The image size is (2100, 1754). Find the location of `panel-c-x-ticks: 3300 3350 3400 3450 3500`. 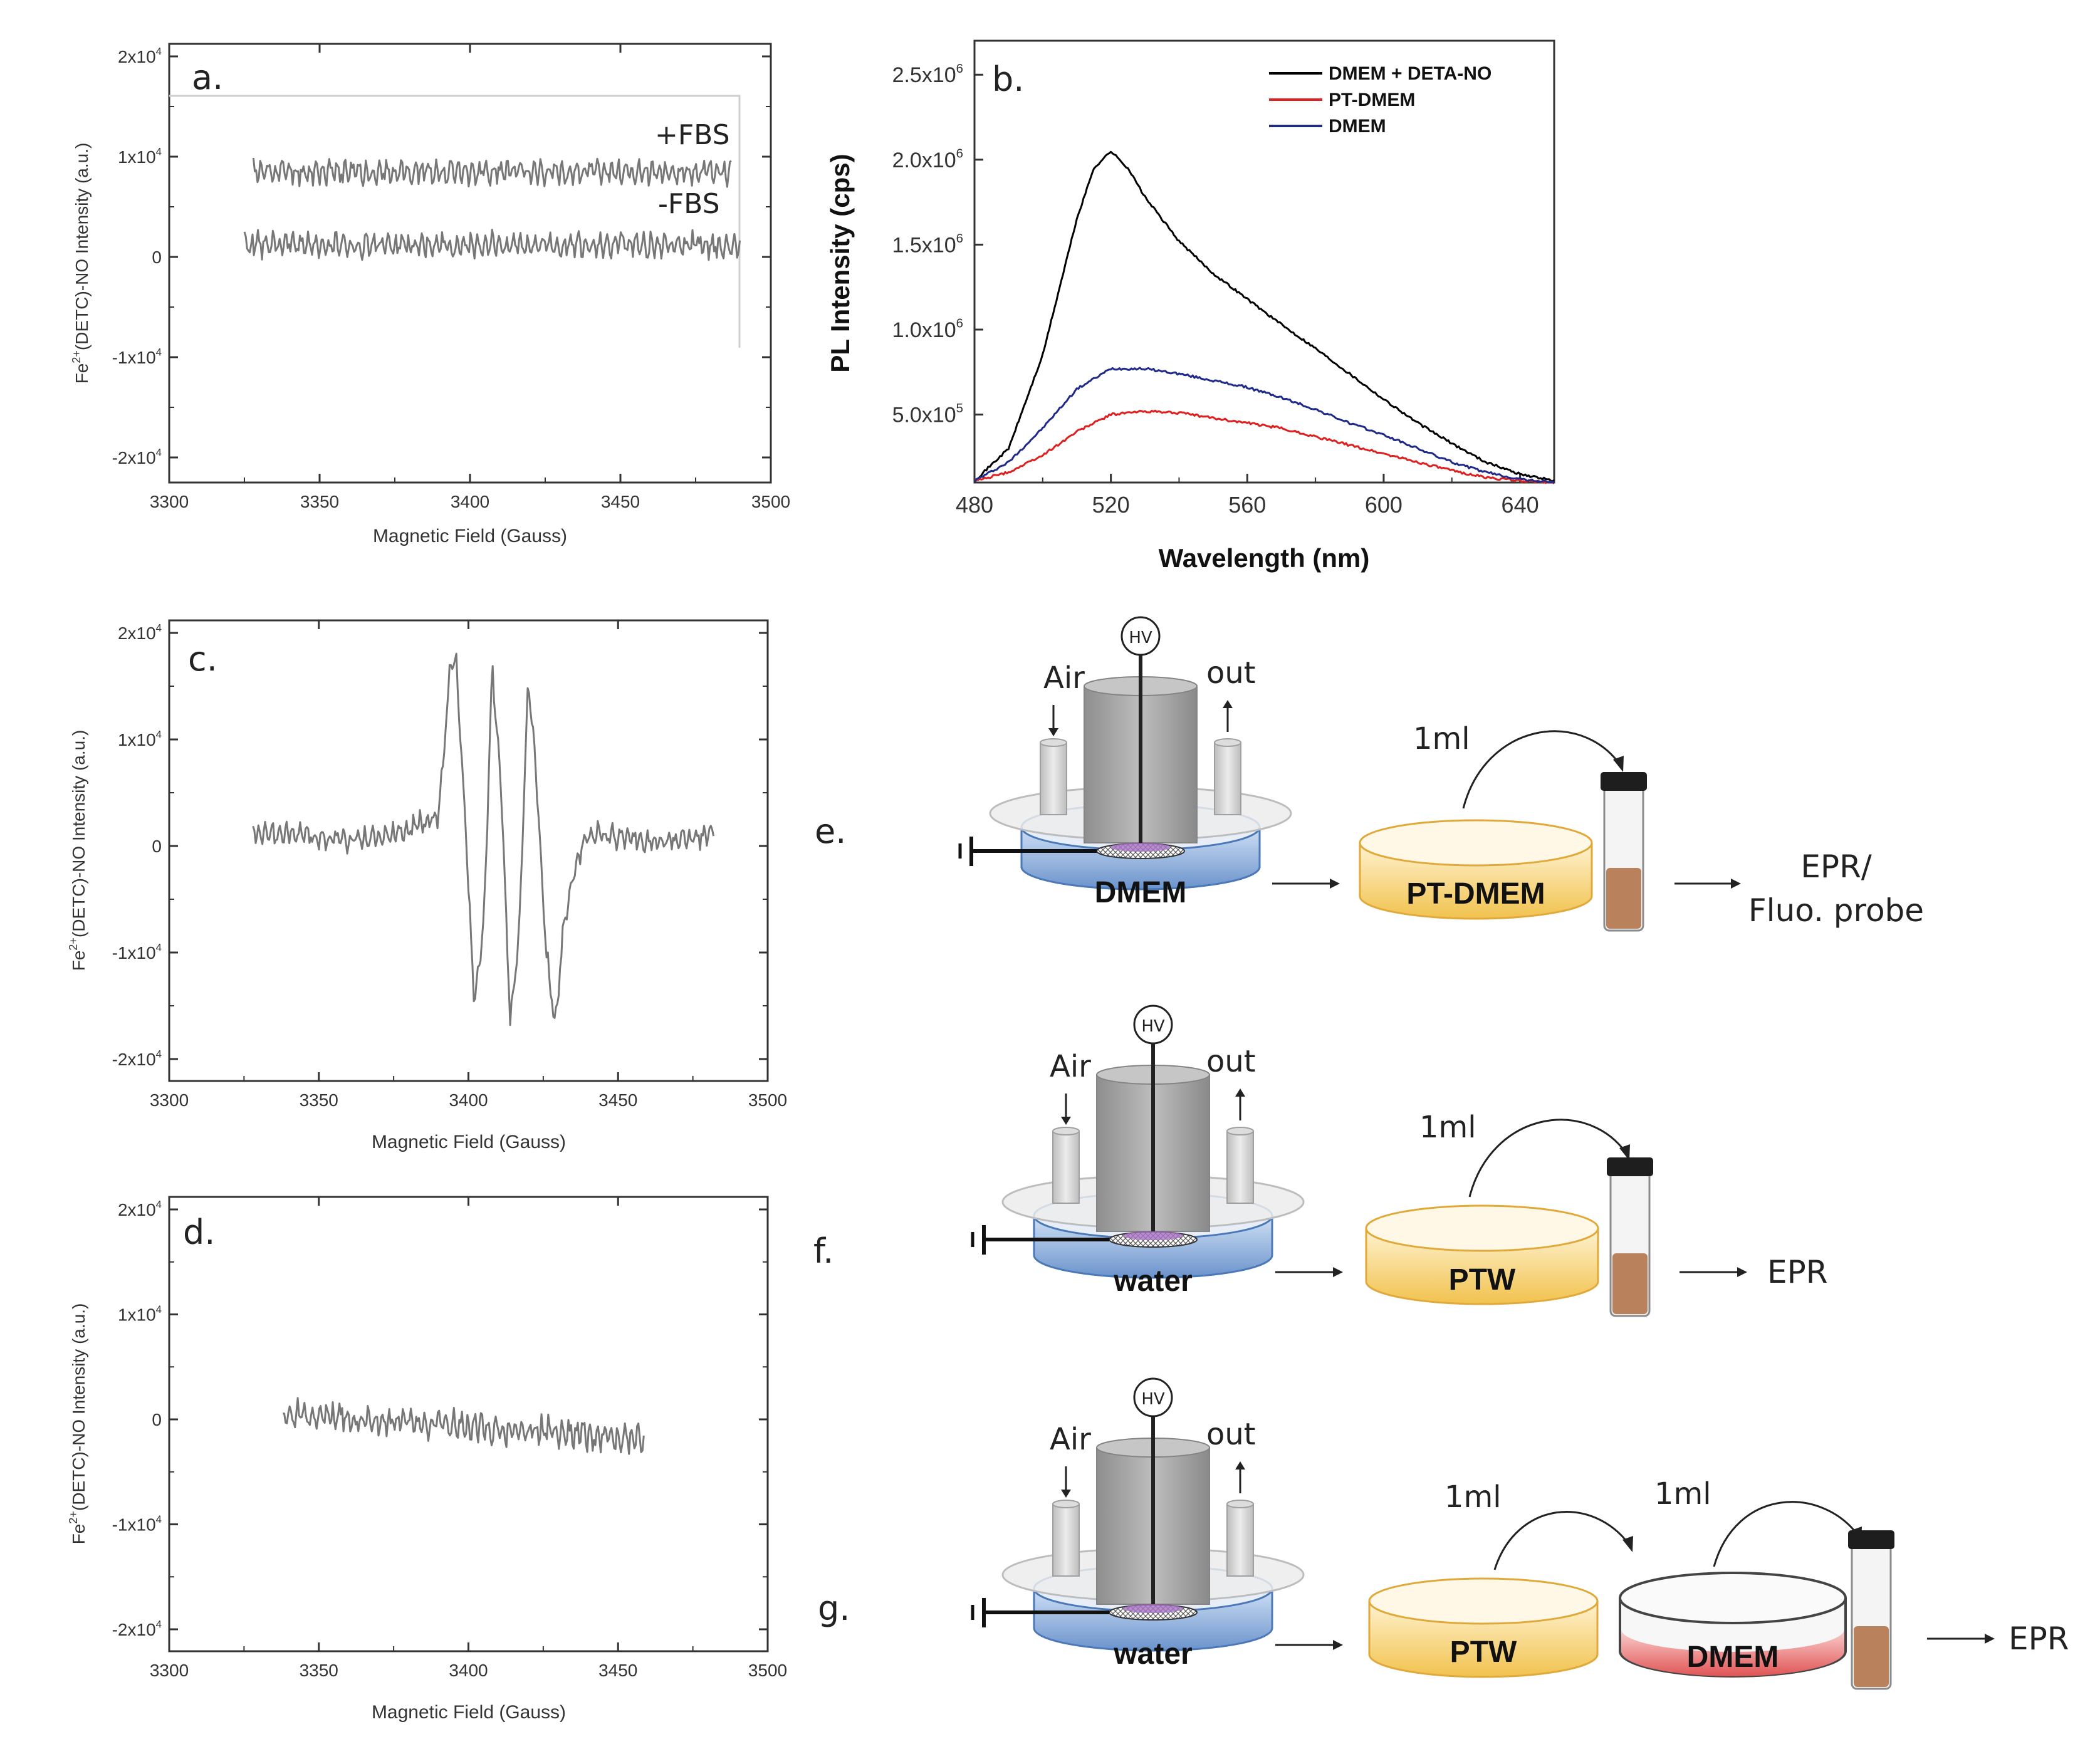

panel-c-x-ticks: 3300 3350 3400 3450 3500 is located at coordinates (468, 865).